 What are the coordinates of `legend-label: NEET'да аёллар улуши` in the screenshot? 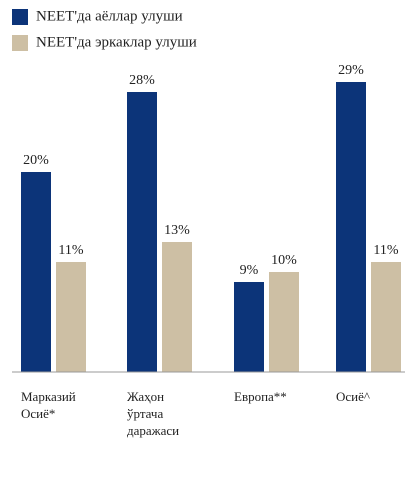 It's located at (109, 16).